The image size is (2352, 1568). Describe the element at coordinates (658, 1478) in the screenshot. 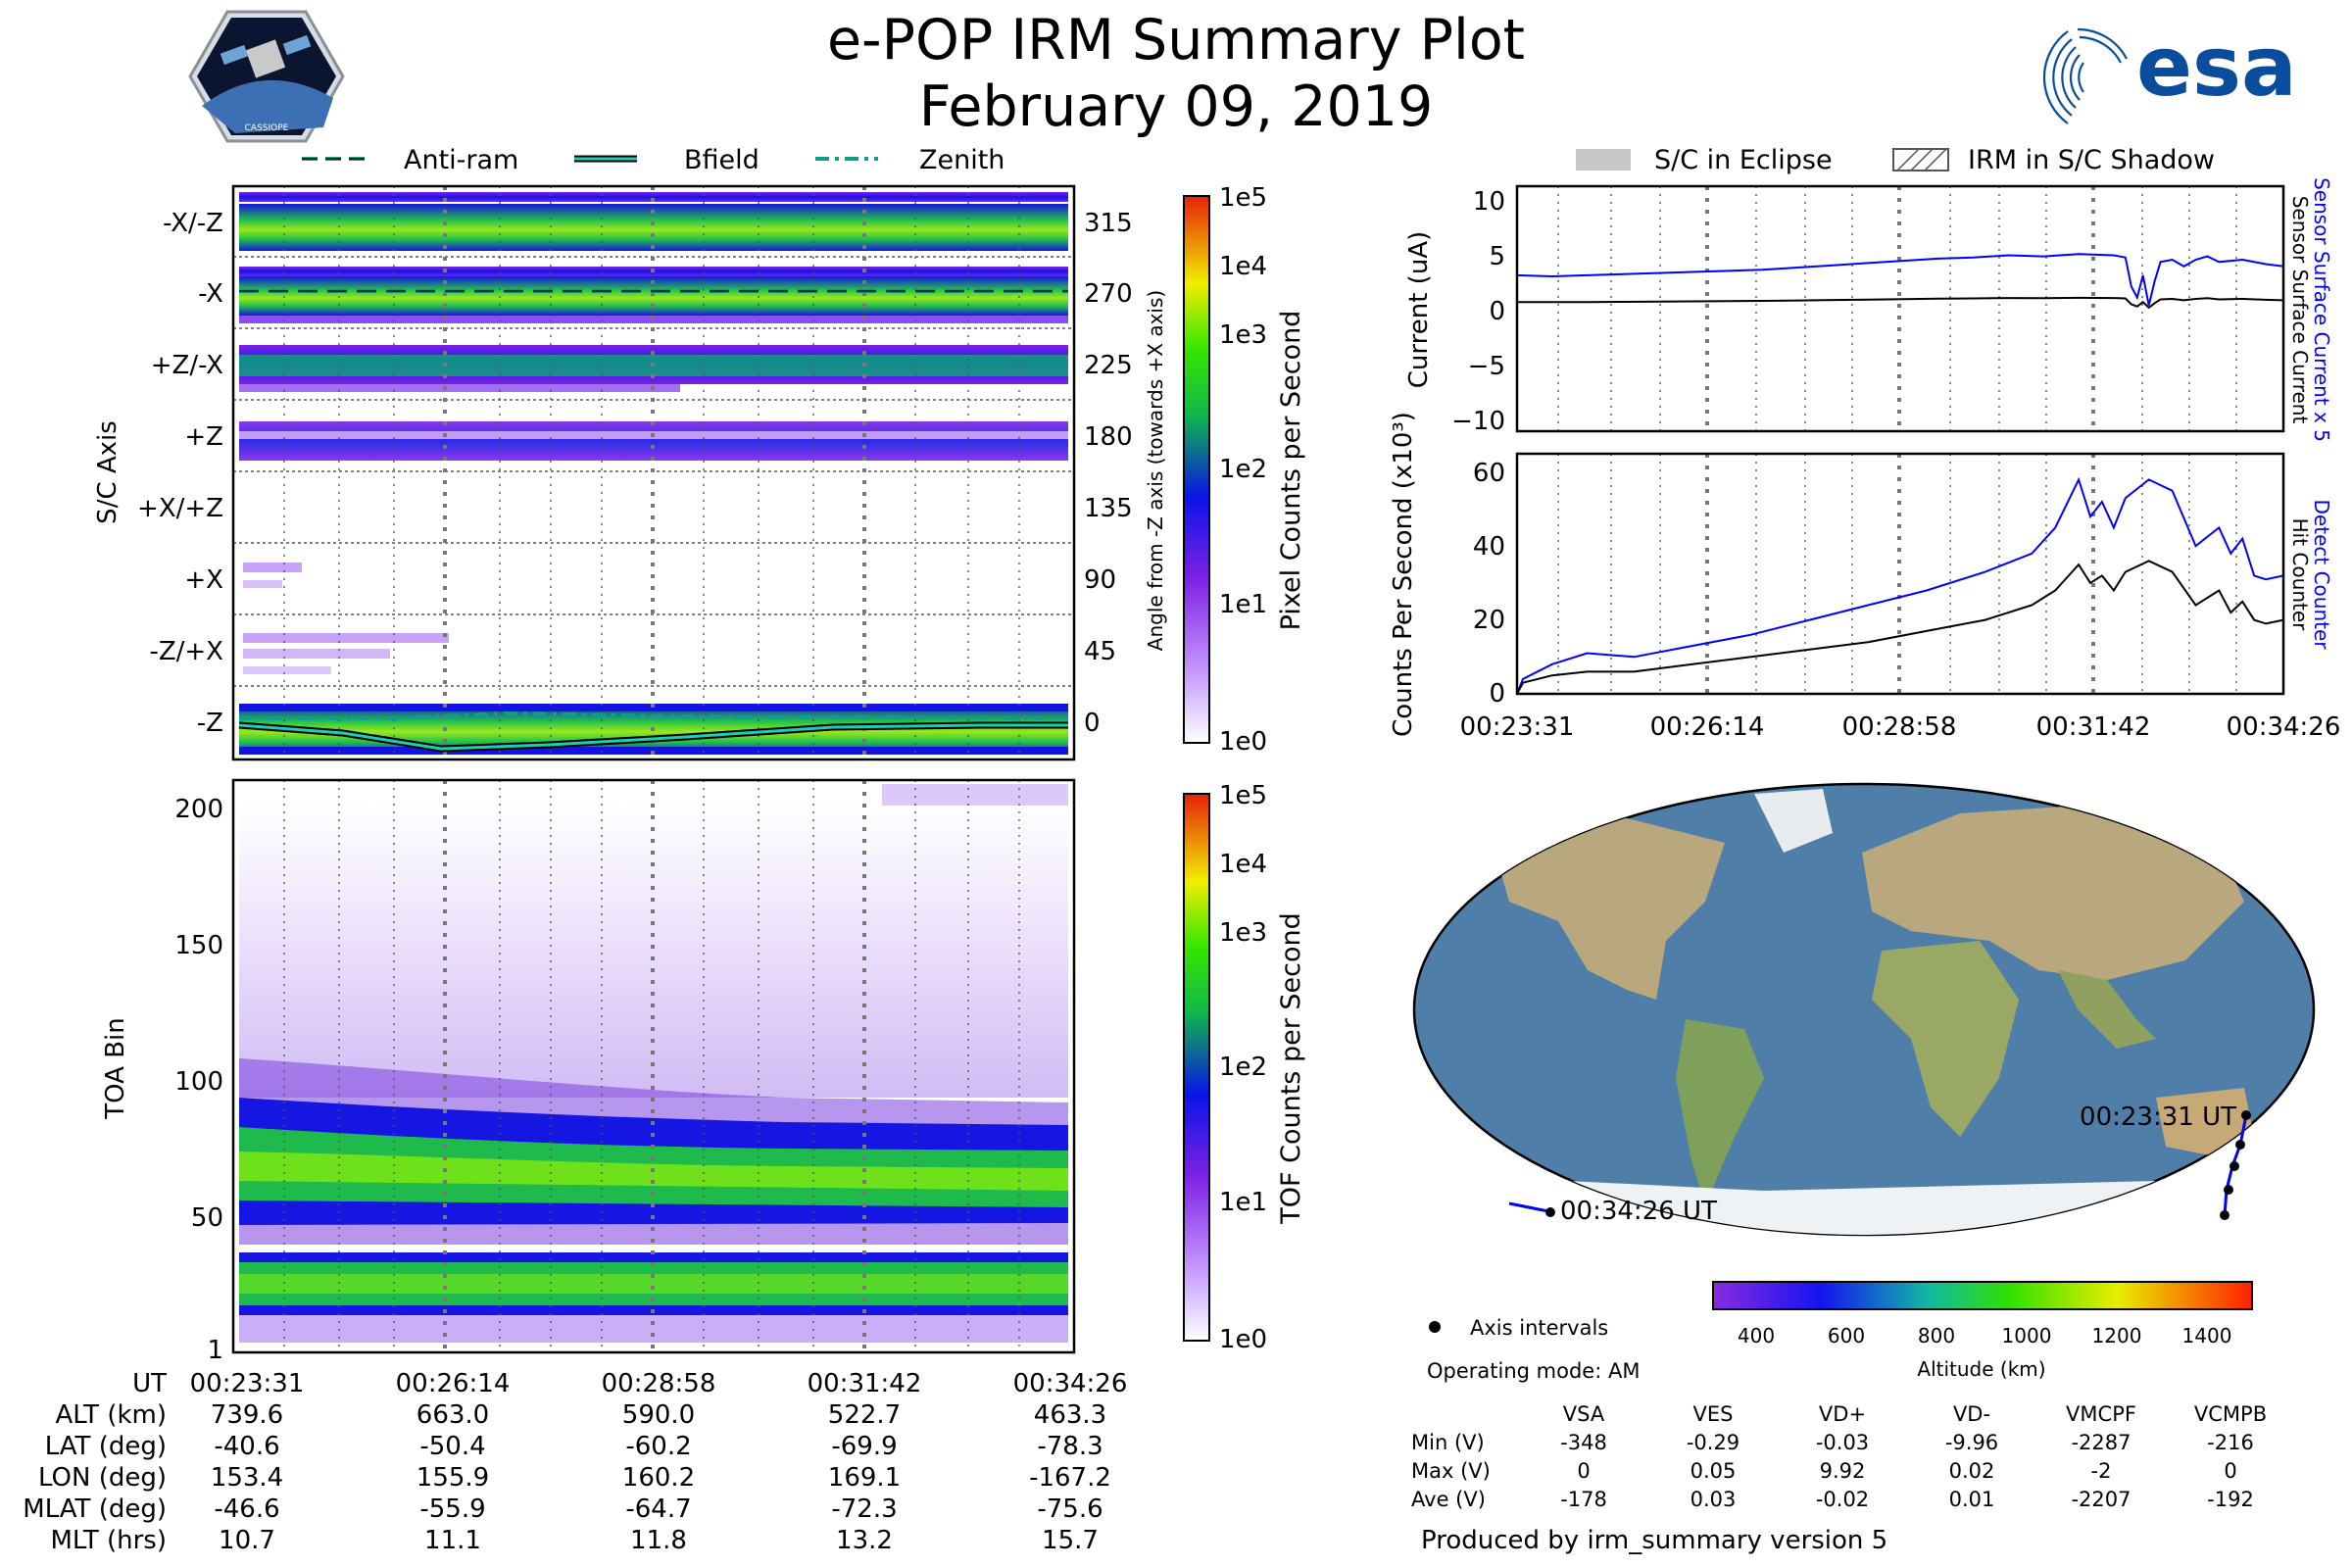

I see `svg-text: 160.2` at that location.